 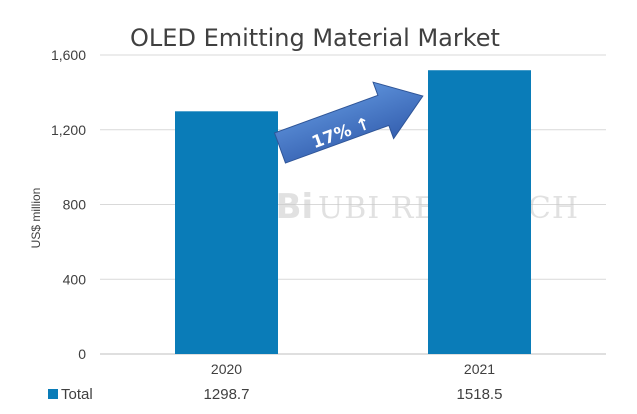 What do you see at coordinates (480, 394) in the screenshot?
I see `table-value: 1518.5` at bounding box center [480, 394].